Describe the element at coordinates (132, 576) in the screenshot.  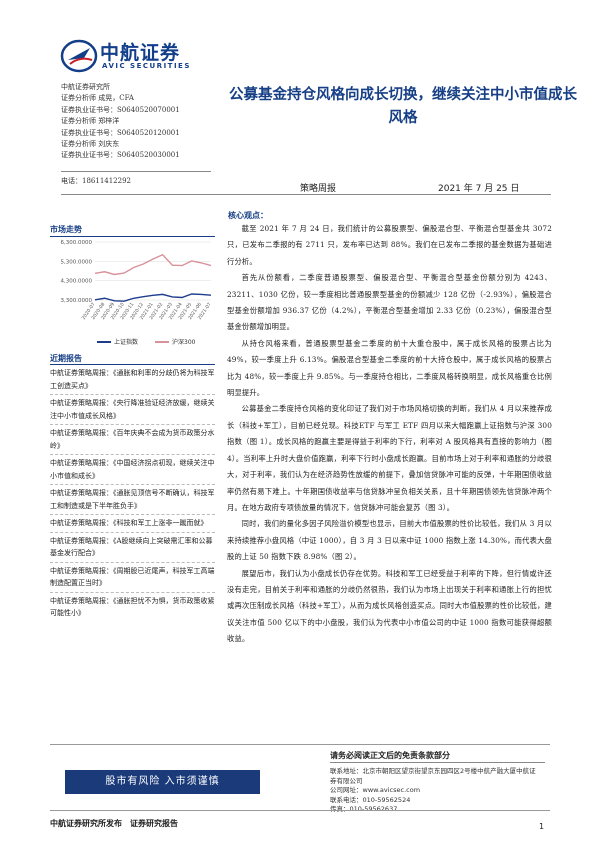
I see `report-link: 中航证券策略周报：《周期股已近尾声，科技军工高端制造配置正当时》` at that location.